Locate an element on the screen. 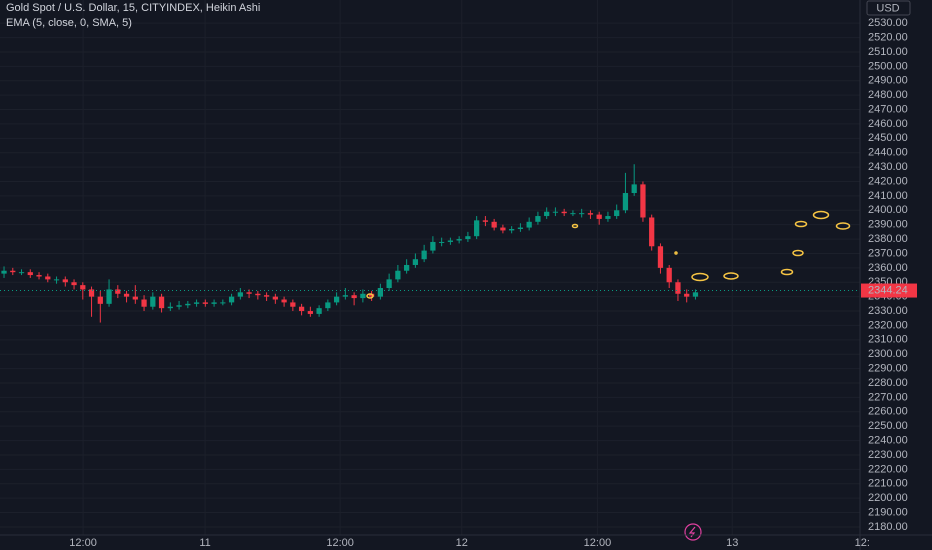 Image resolution: width=932 pixels, height=550 pixels. y-tick-label: 2520.00 is located at coordinates (888, 37).